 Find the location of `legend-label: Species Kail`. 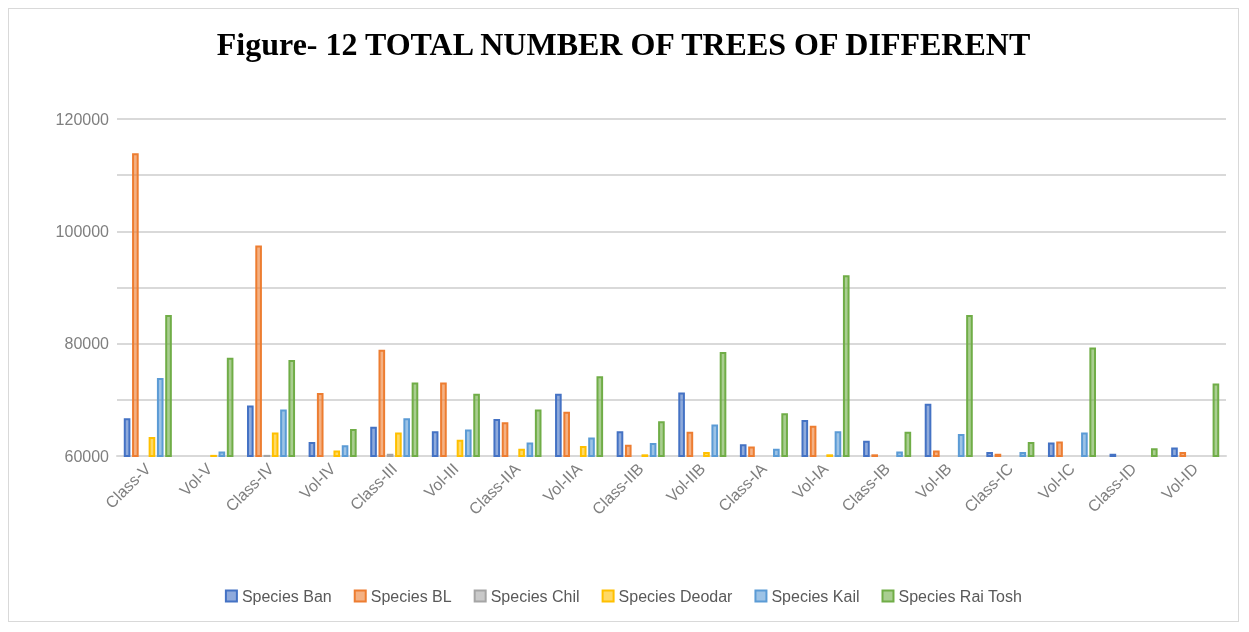

legend-label: Species Kail is located at coordinates (815, 596).